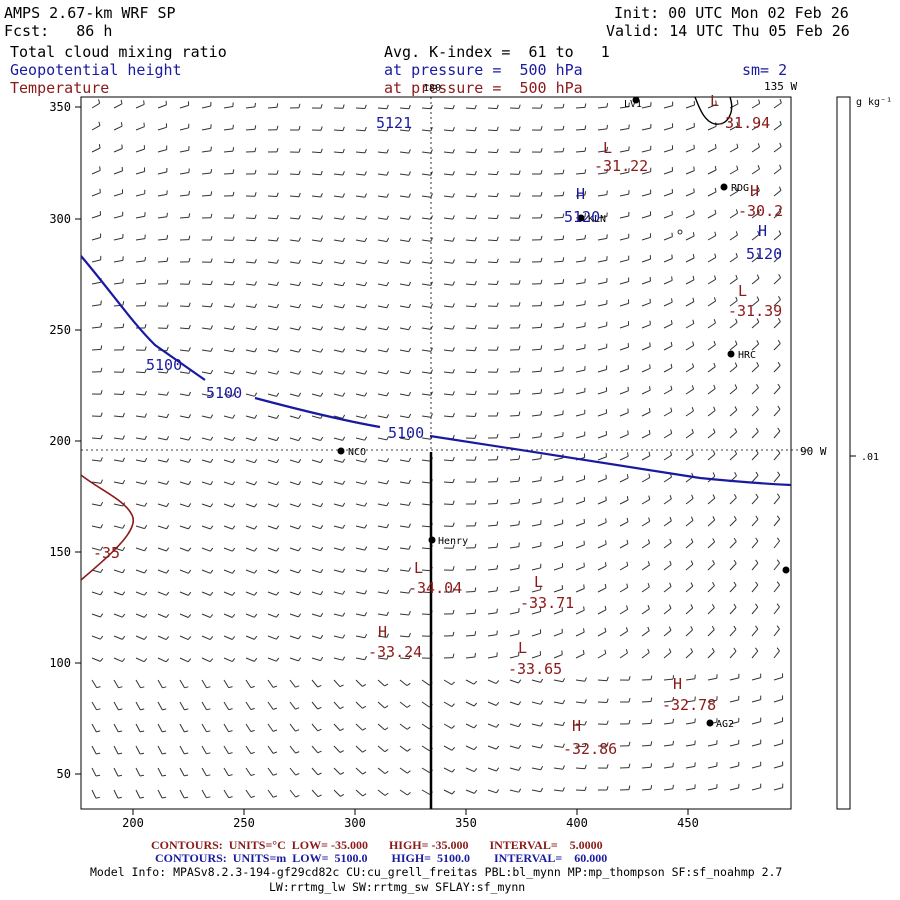 The height and width of the screenshot is (900, 900). What do you see at coordinates (765, 70) in the screenshot?
I see `smoothing: sm= 2` at bounding box center [765, 70].